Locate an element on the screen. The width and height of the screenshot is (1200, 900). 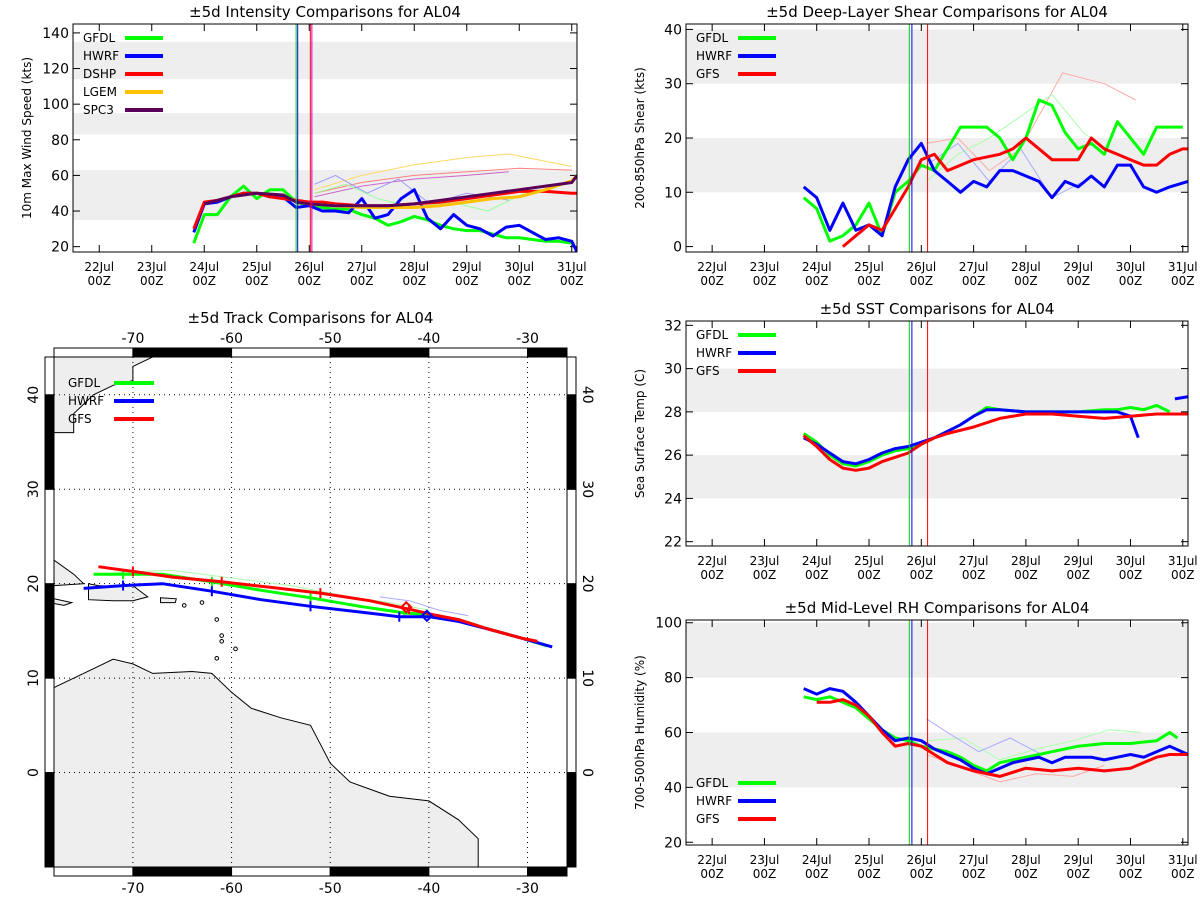
x-tick-label: 28Jul is located at coordinates (1026, 267).